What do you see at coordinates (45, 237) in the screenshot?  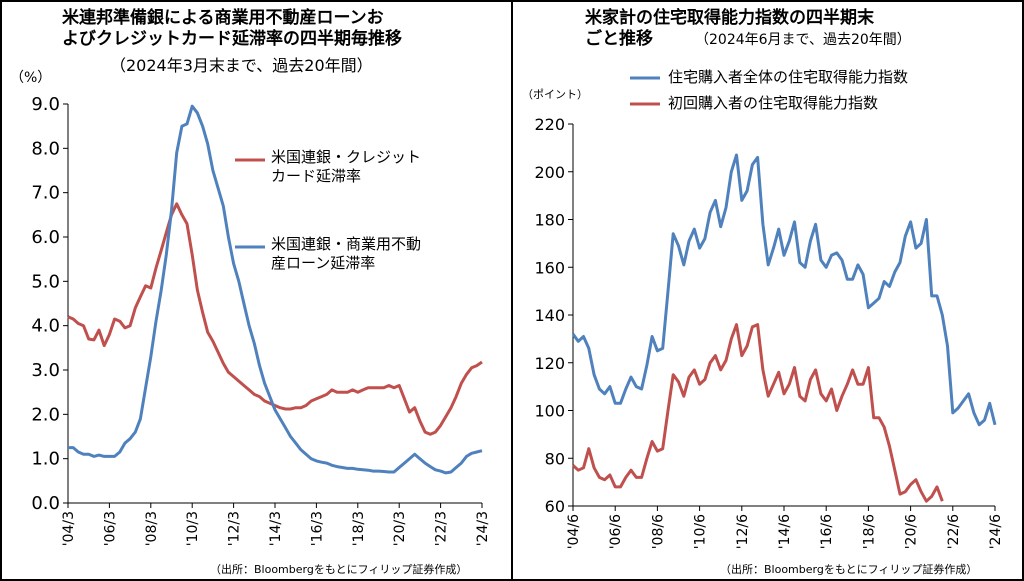 I see `y-tick-label: 6.0` at bounding box center [45, 237].